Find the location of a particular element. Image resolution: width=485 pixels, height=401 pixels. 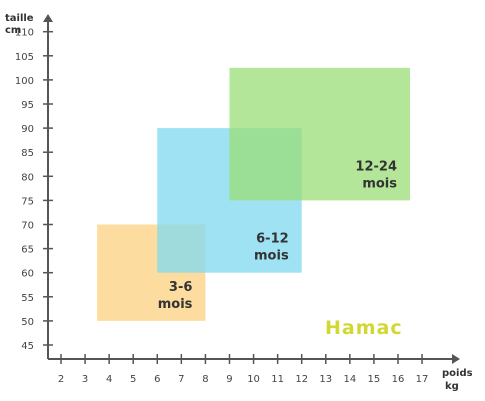

y-tick-label: 90 is located at coordinates (27, 129).